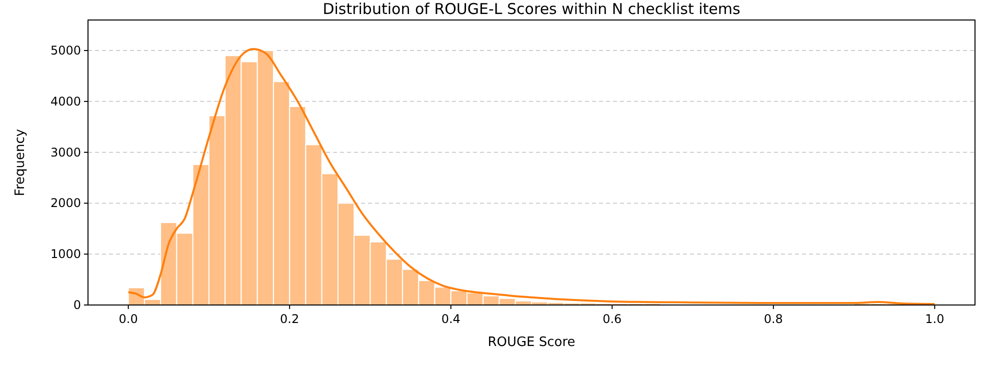 The height and width of the screenshot is (367, 997). What do you see at coordinates (773, 319) in the screenshot?
I see `x-tick-label: 0.8` at bounding box center [773, 319].